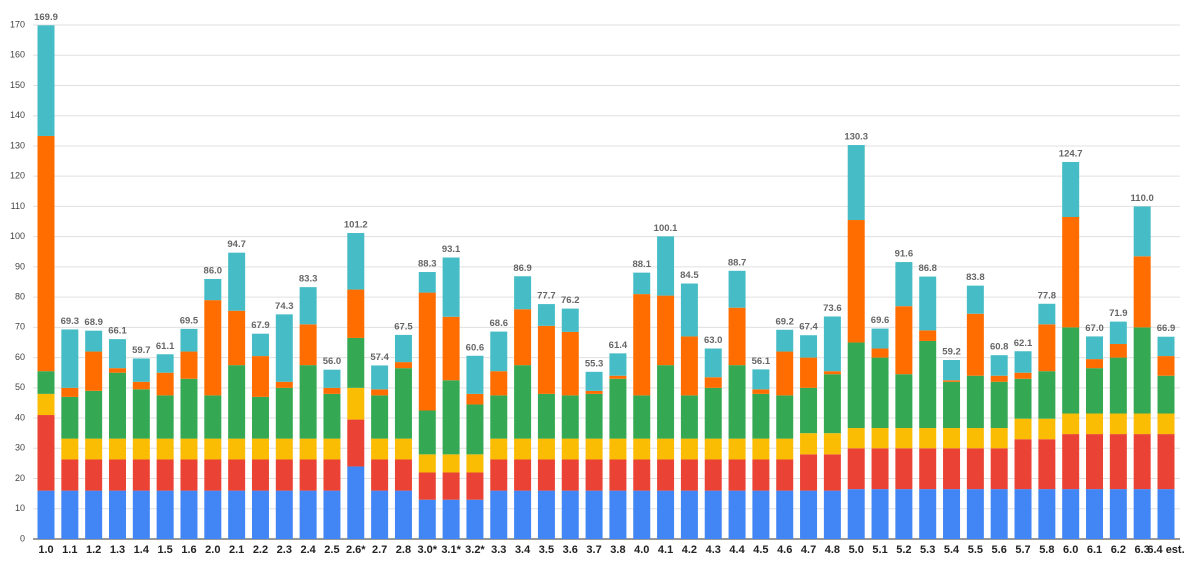 The image size is (1200, 575). Describe the element at coordinates (689, 275) in the screenshot. I see `total-label: 84.5` at that location.